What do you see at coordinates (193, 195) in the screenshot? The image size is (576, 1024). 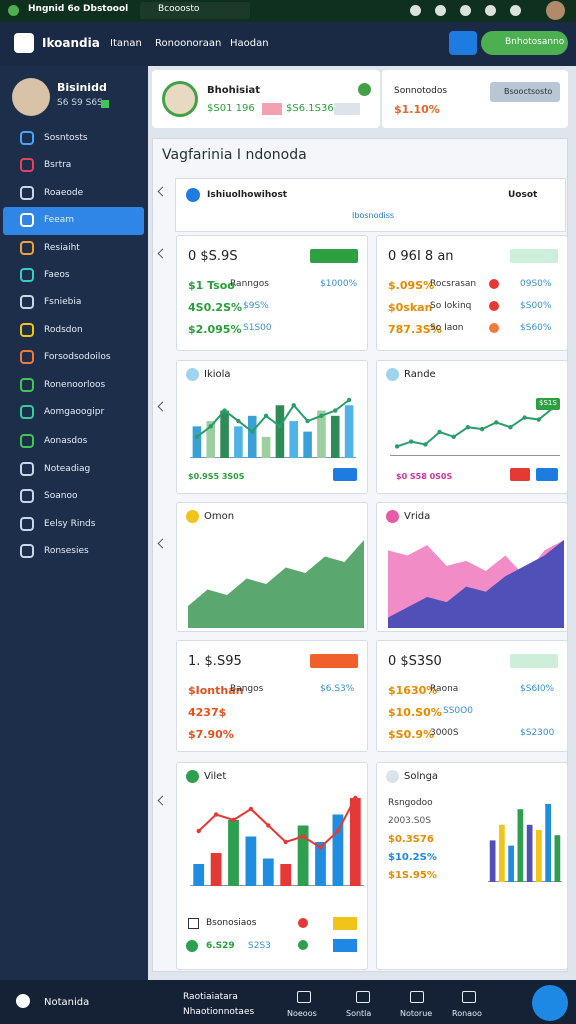 I see `summary-icon` at bounding box center [193, 195].